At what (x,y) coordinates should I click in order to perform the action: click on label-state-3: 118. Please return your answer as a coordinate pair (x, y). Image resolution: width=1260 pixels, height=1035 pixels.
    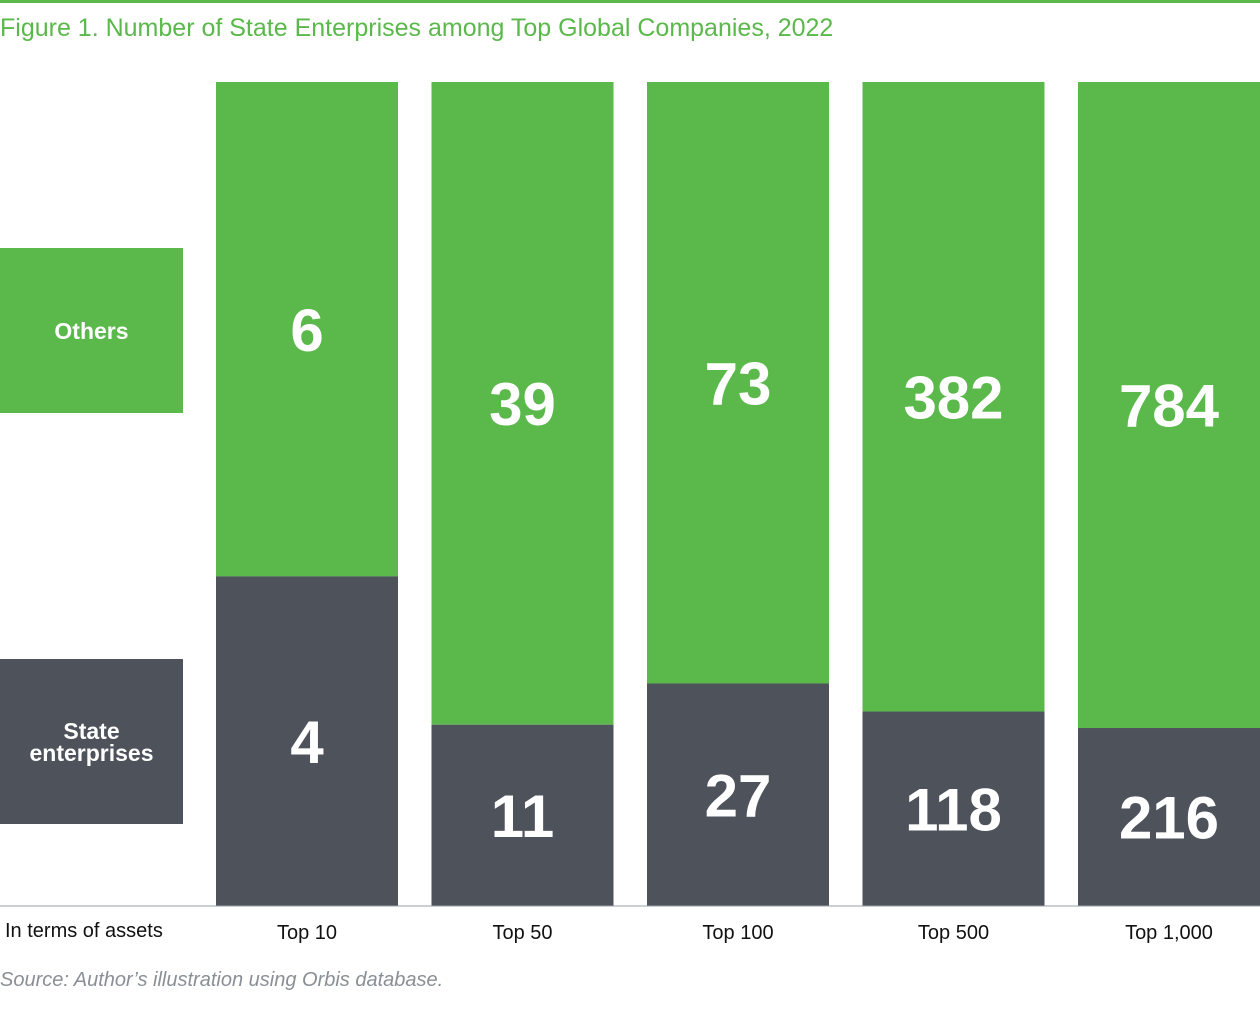
    Looking at the image, I should click on (953, 809).